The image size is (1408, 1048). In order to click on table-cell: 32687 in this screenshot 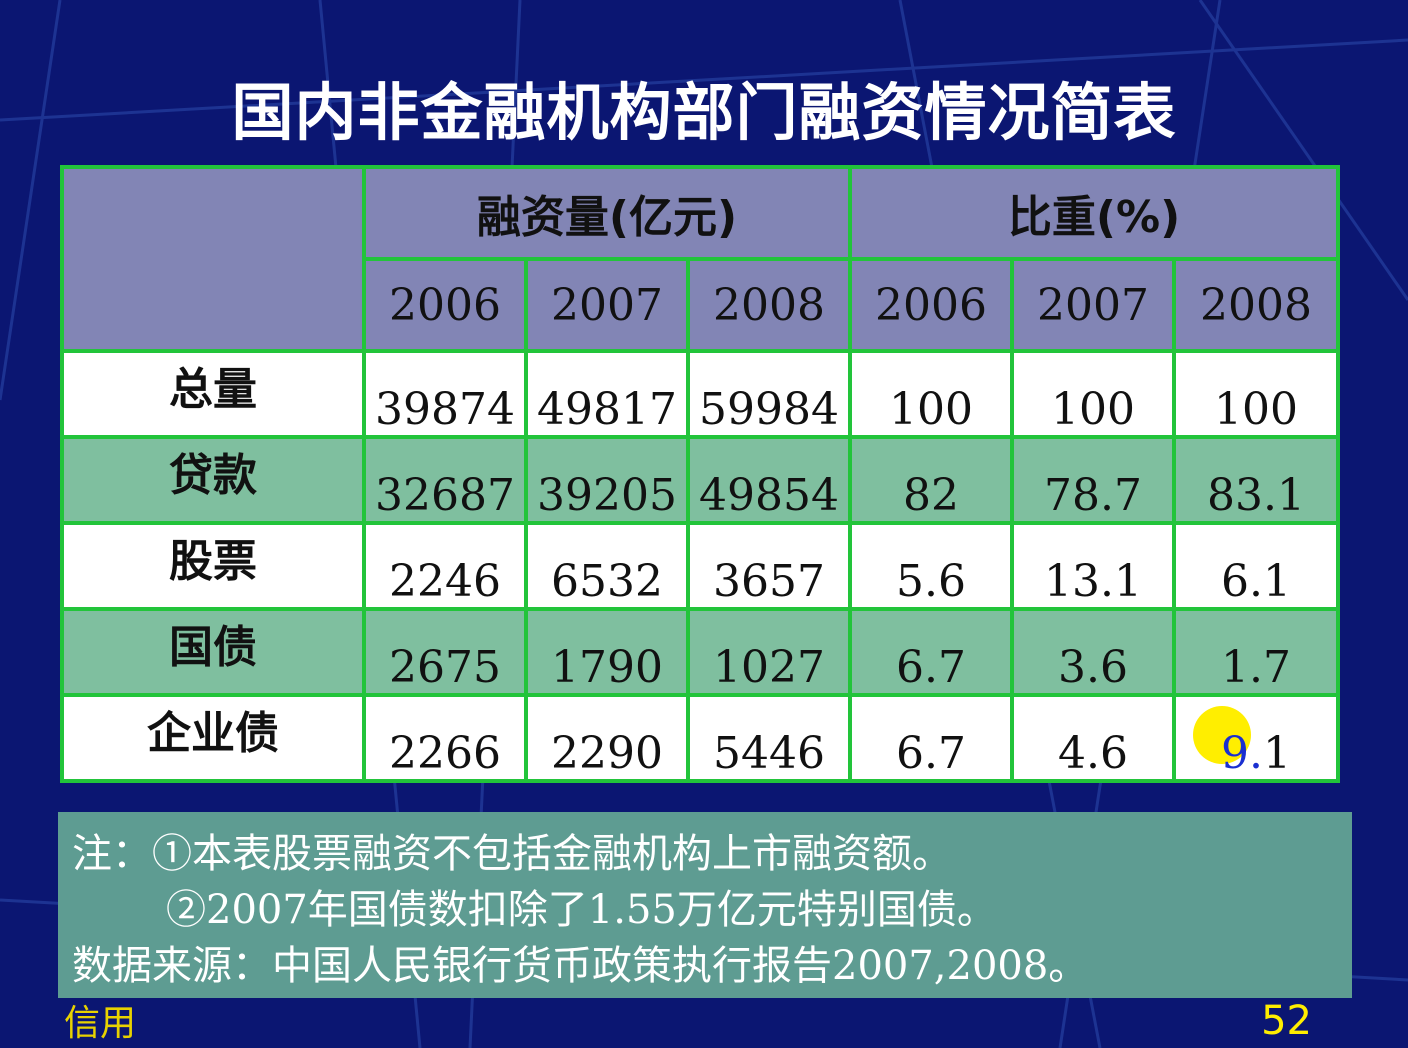, I will do `click(445, 480)`.